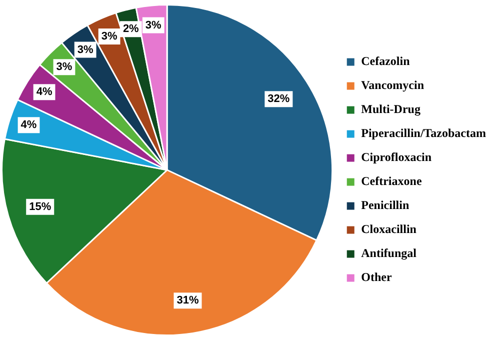  I want to click on legend-label: Piperacillin/Tazobactam, so click(423, 133).